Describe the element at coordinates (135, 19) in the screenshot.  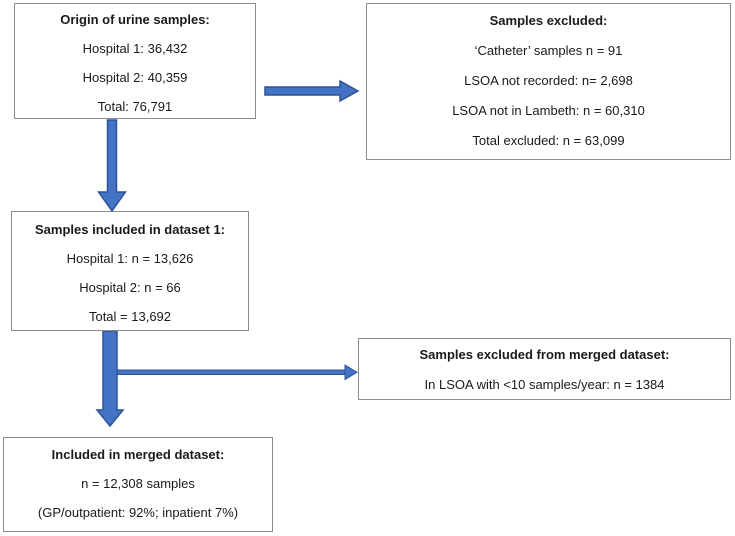
I see `box-origin-title: Origin of urine samples:` at that location.